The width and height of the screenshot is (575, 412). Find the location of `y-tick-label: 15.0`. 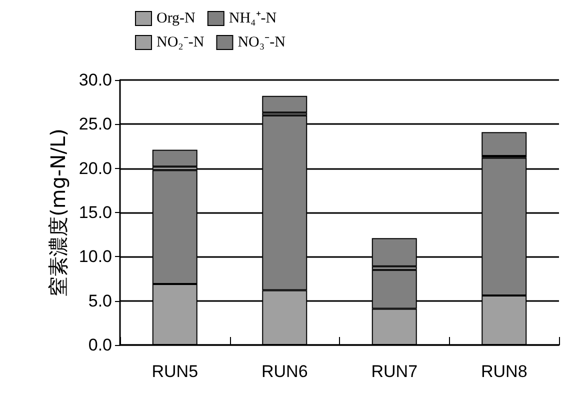

y-tick-label: 15.0 is located at coordinates (95, 212).